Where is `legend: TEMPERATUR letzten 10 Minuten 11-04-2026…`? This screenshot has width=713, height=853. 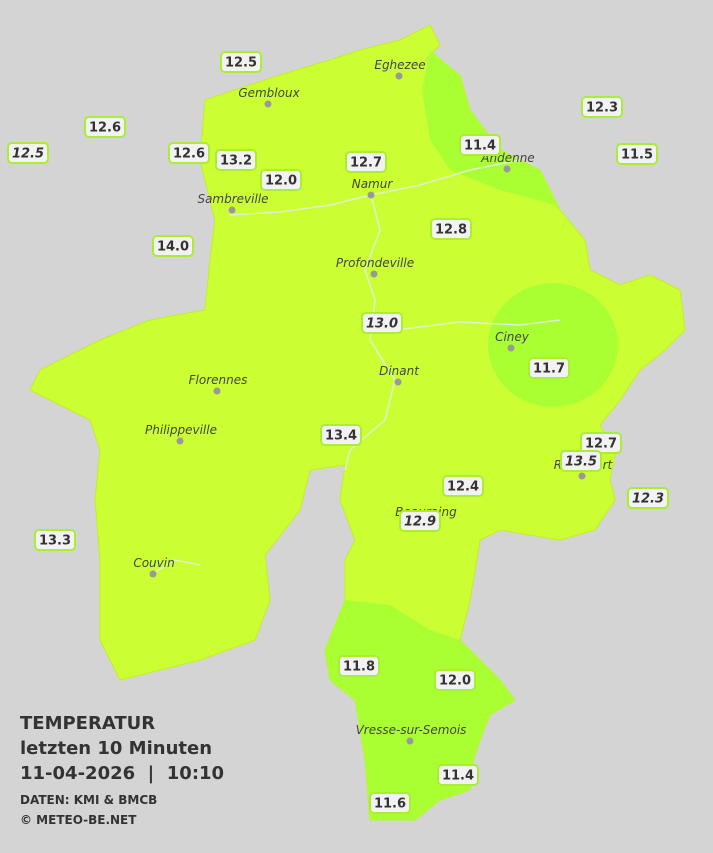 legend: TEMPERATUR letzten 10 Minuten 11-04-2026… is located at coordinates (122, 770).